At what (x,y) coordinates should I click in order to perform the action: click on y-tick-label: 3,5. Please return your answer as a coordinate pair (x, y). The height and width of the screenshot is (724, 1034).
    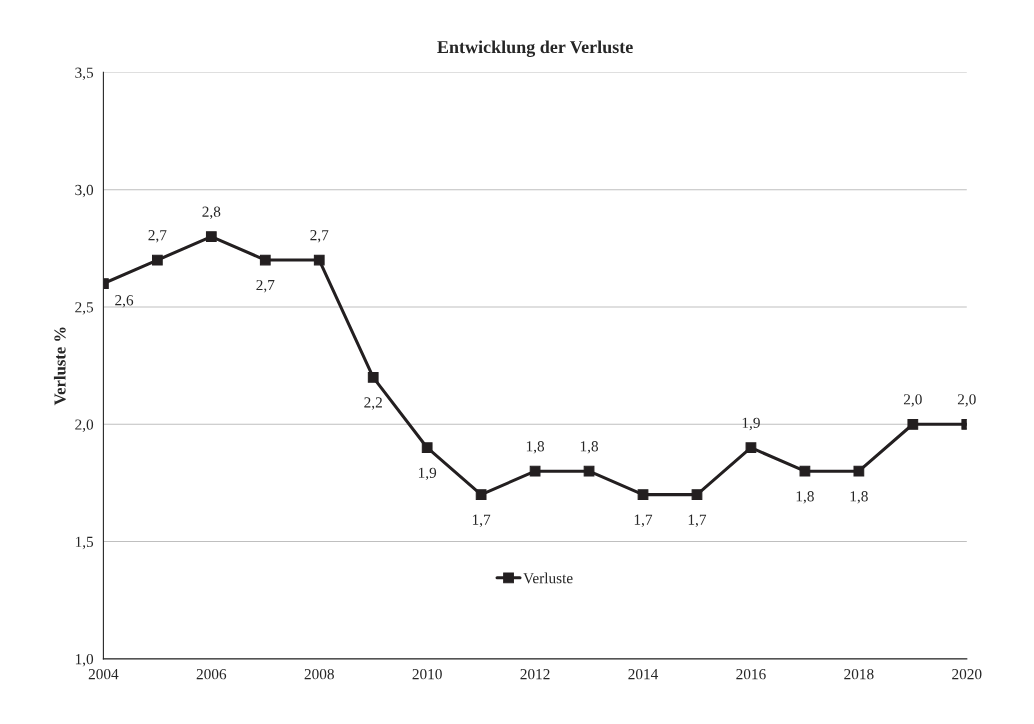
    Looking at the image, I should click on (84, 74).